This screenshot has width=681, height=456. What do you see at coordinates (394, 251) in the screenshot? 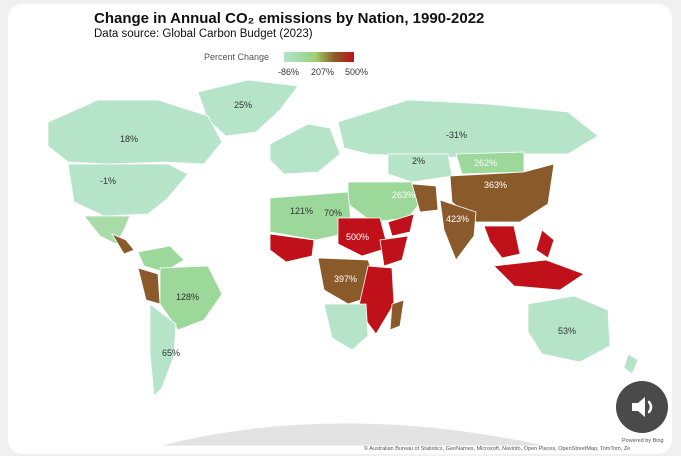
I see `horn-of-africa` at bounding box center [394, 251].